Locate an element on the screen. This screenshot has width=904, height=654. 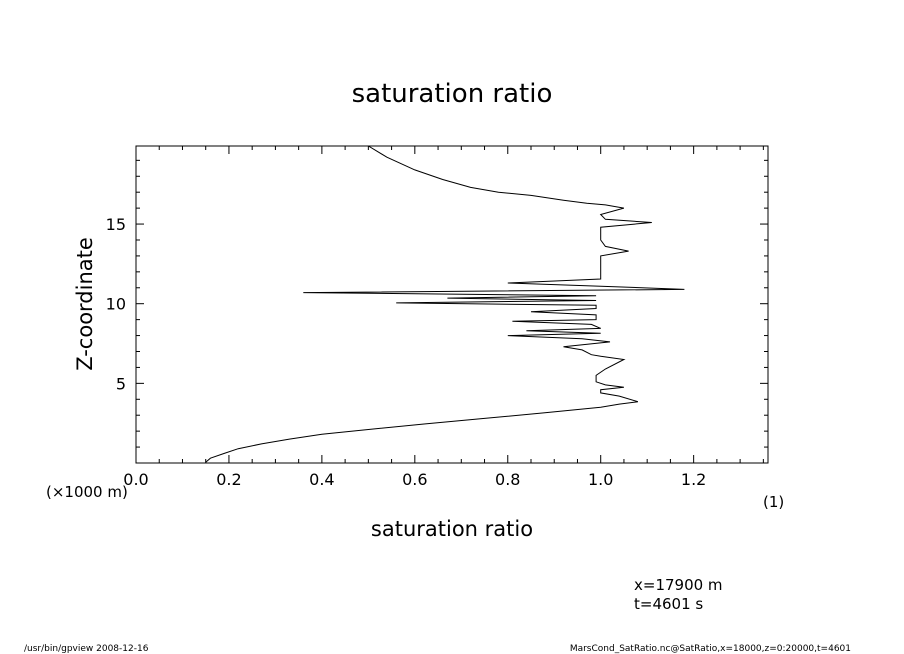
y-tick-label: 10 is located at coordinates (116, 304).